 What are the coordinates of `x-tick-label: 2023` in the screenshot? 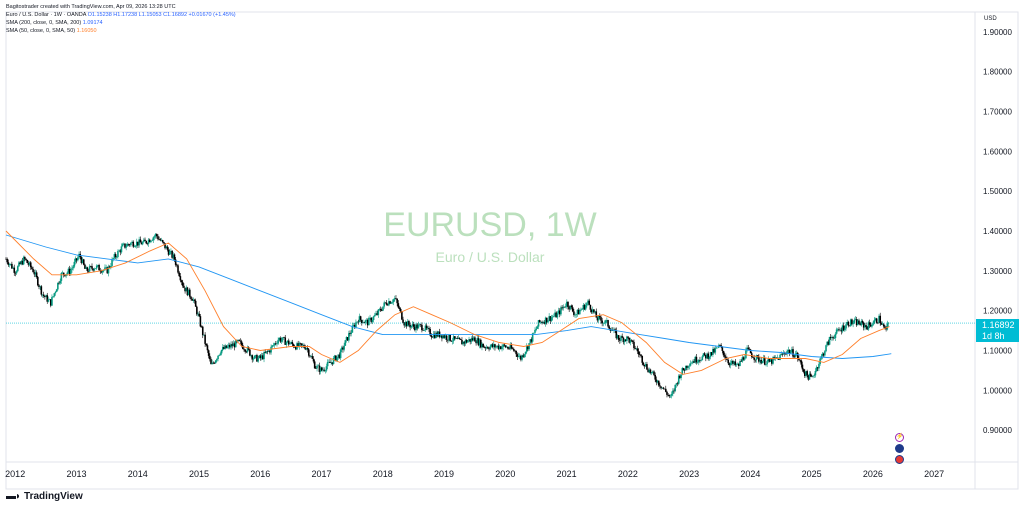 It's located at (689, 474).